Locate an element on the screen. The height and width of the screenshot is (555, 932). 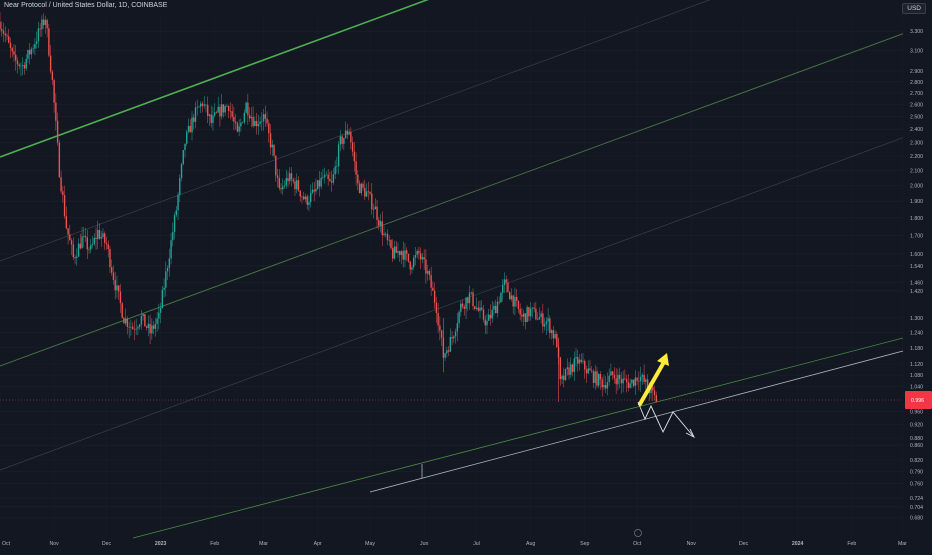
time-tick-label: May is located at coordinates (370, 544).